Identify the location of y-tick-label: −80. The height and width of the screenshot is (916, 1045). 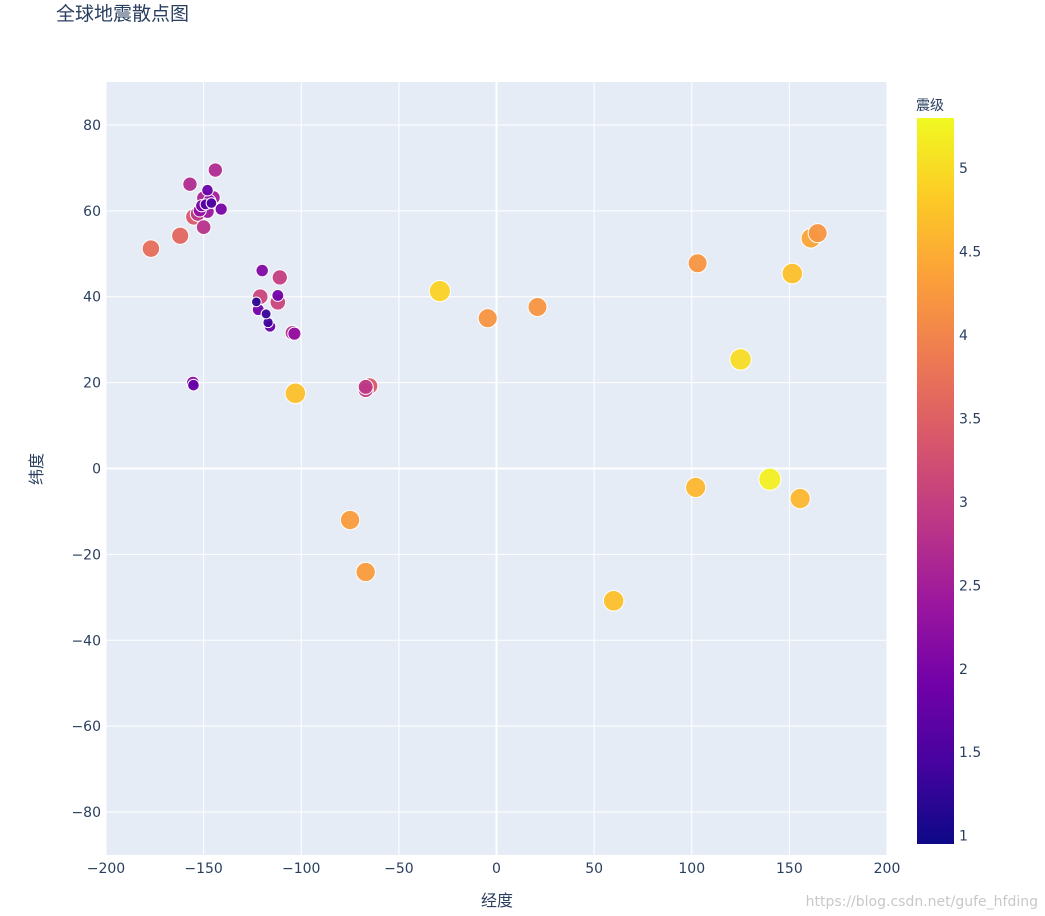
(86, 813).